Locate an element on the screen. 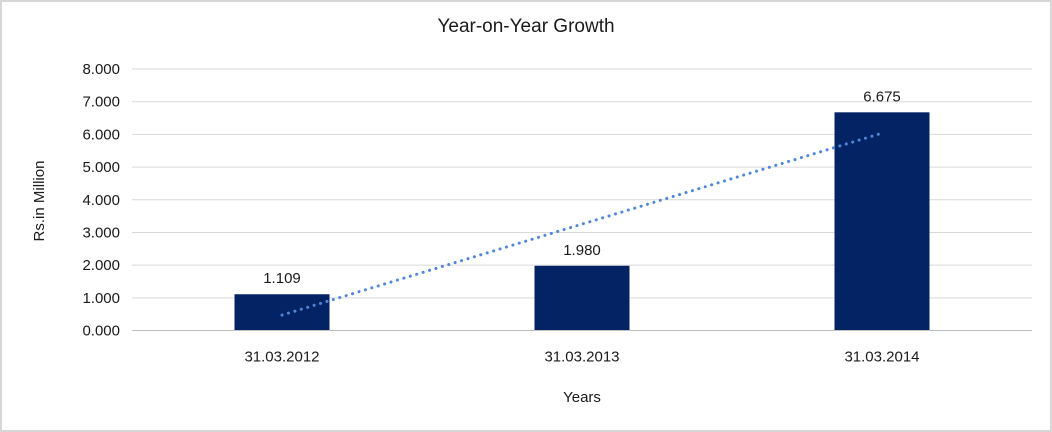  bar-value-label: 1.980 is located at coordinates (582, 250).